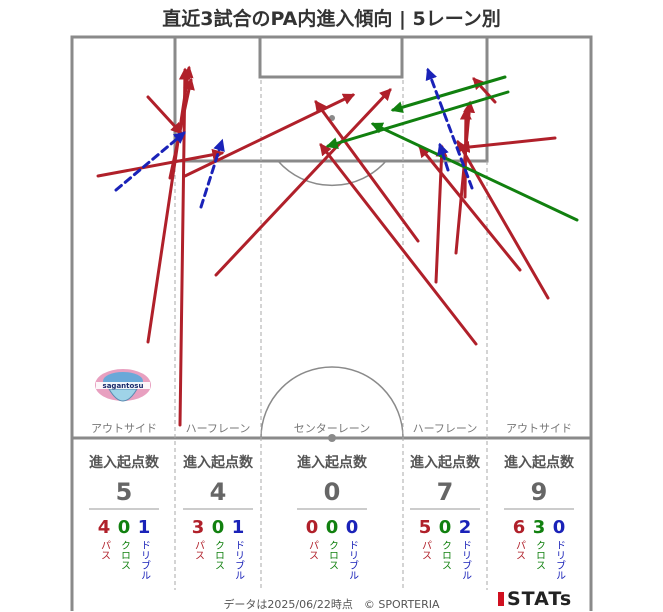  Describe the element at coordinates (519, 527) in the screenshot. I see `stat-pass-count-4: 6` at that location.